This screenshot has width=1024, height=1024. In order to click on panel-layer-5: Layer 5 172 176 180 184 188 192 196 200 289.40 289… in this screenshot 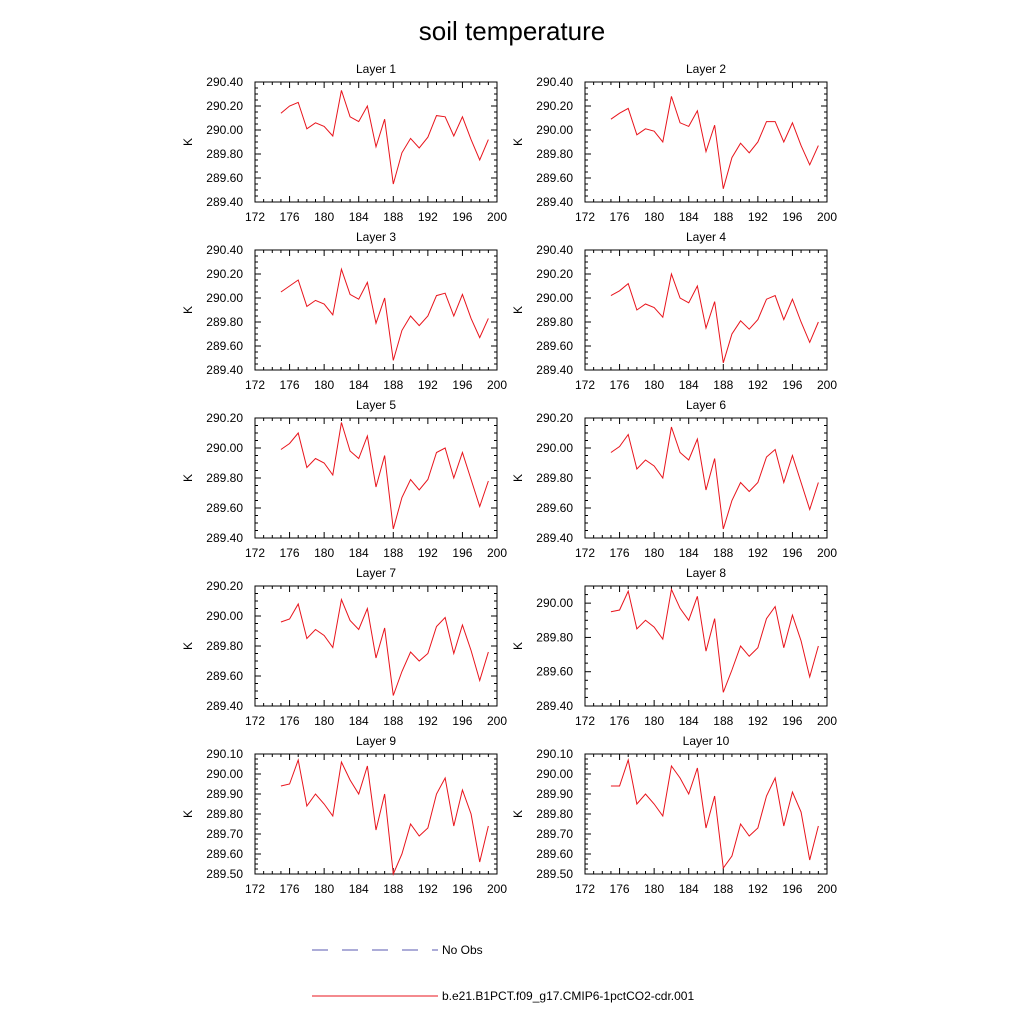, I will do `click(344, 479)`.